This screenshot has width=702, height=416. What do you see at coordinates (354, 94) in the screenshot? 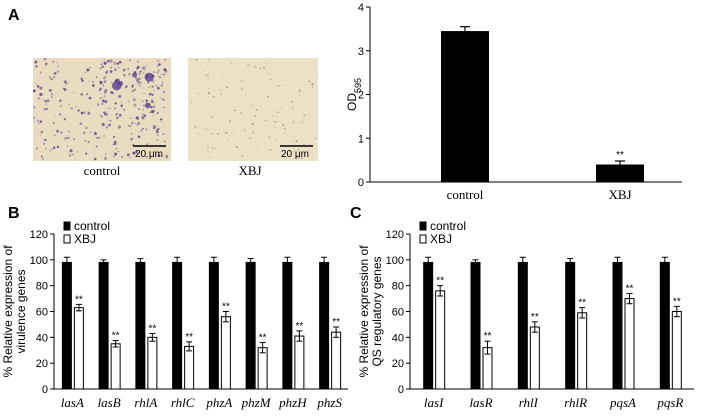
I see `y-axis-title: OD595` at bounding box center [354, 94].